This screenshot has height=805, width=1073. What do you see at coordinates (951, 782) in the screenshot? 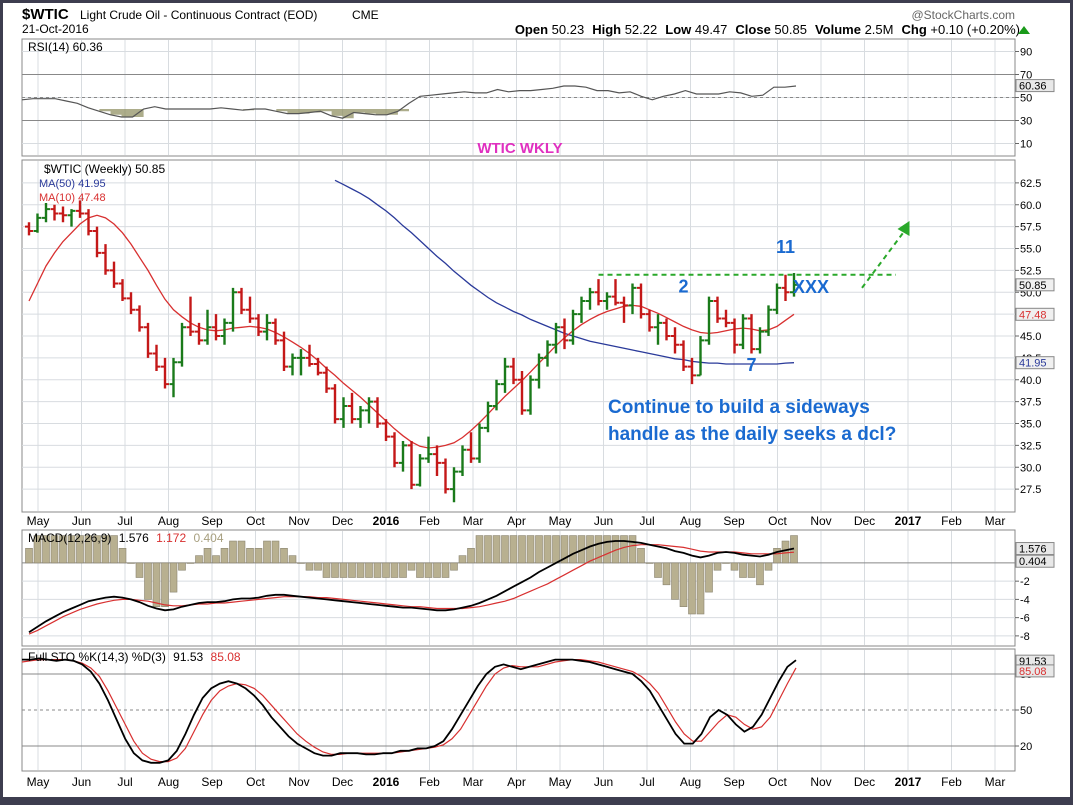
I see `month-label: Feb` at bounding box center [951, 782].